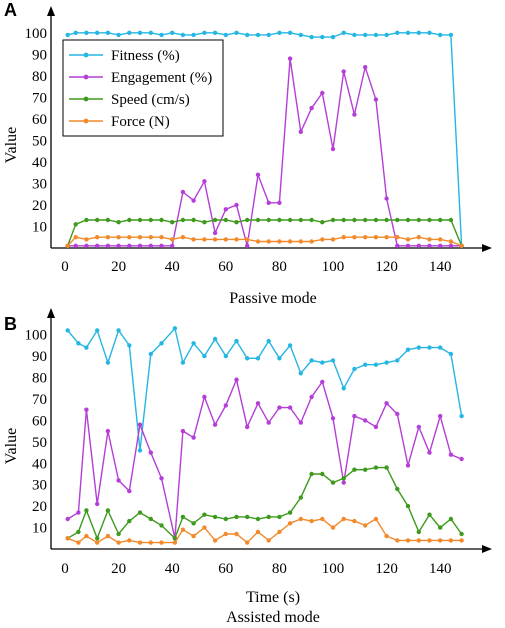  Describe the element at coordinates (487, 248) in the screenshot. I see `x-axis-arrow-a` at that location.